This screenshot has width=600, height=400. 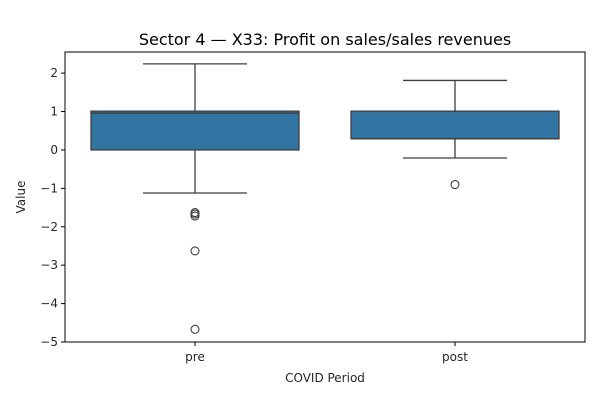 I want to click on x-tick-label-pre: pre, so click(x=195, y=357).